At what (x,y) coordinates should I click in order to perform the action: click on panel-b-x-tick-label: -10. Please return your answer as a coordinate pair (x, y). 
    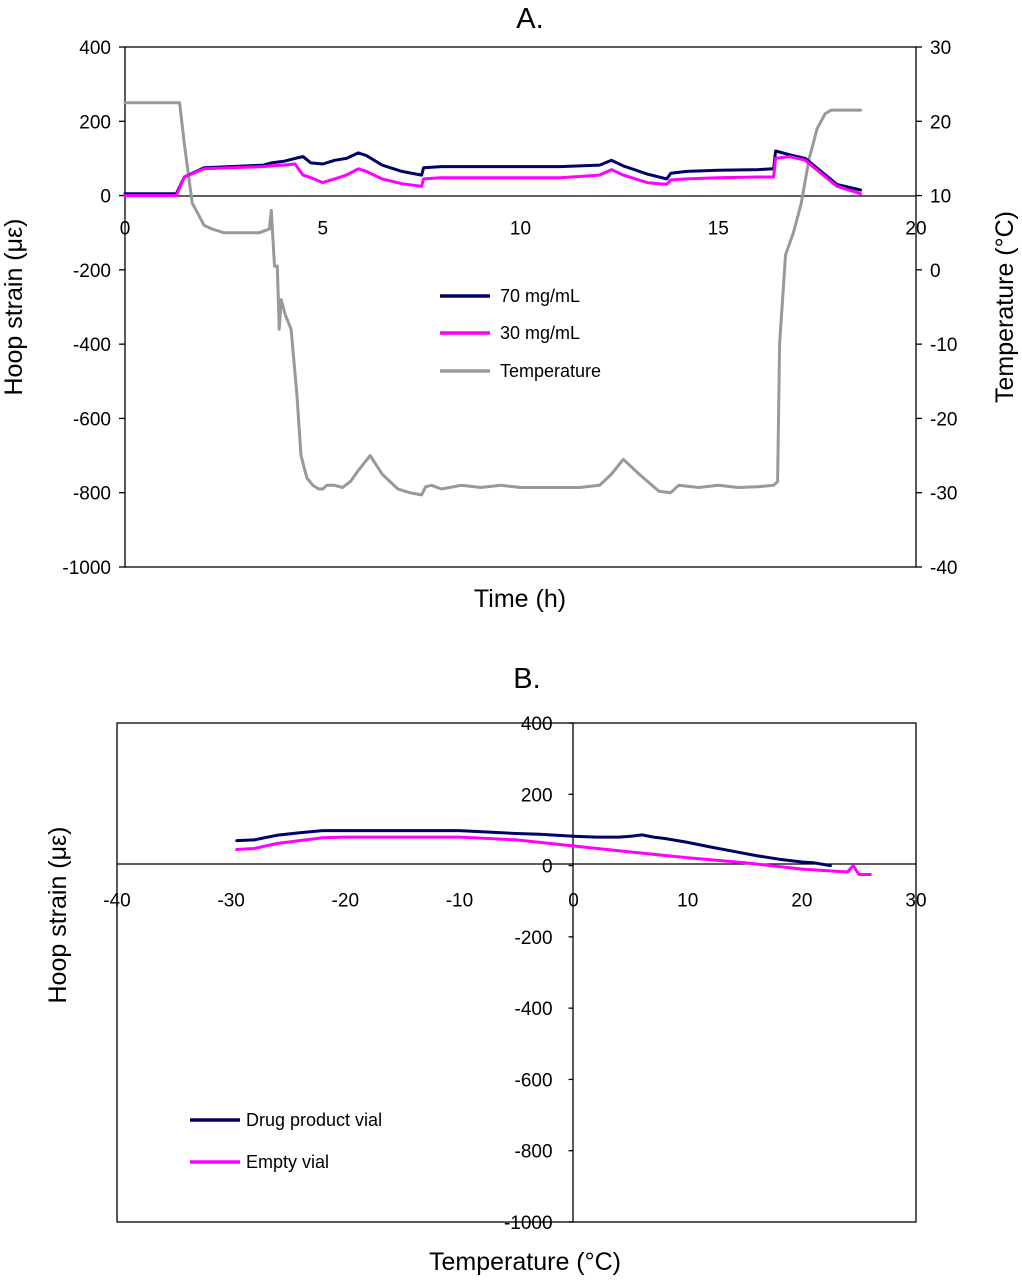
    Looking at the image, I should click on (459, 901).